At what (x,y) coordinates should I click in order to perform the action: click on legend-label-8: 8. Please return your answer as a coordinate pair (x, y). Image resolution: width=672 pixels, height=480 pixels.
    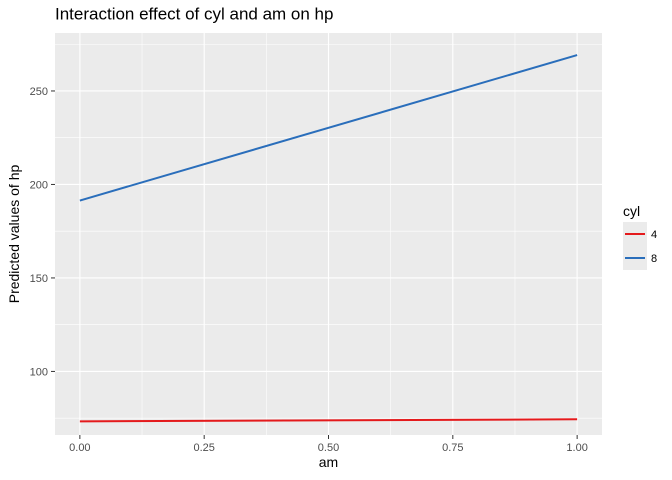
    Looking at the image, I should click on (654, 259).